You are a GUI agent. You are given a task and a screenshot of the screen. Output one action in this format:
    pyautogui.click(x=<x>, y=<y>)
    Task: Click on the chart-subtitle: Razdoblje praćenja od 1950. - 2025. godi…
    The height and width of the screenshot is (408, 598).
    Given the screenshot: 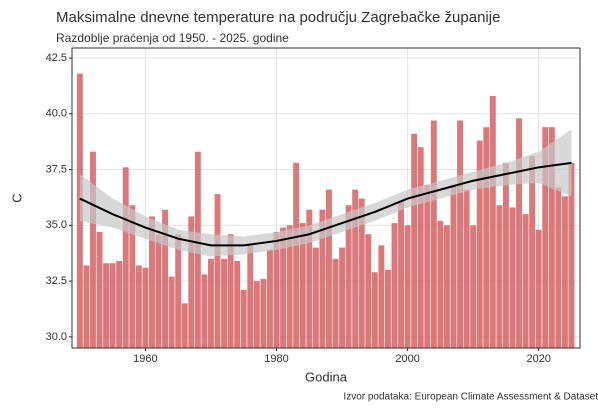 What is the action you would take?
    pyautogui.click(x=172, y=38)
    